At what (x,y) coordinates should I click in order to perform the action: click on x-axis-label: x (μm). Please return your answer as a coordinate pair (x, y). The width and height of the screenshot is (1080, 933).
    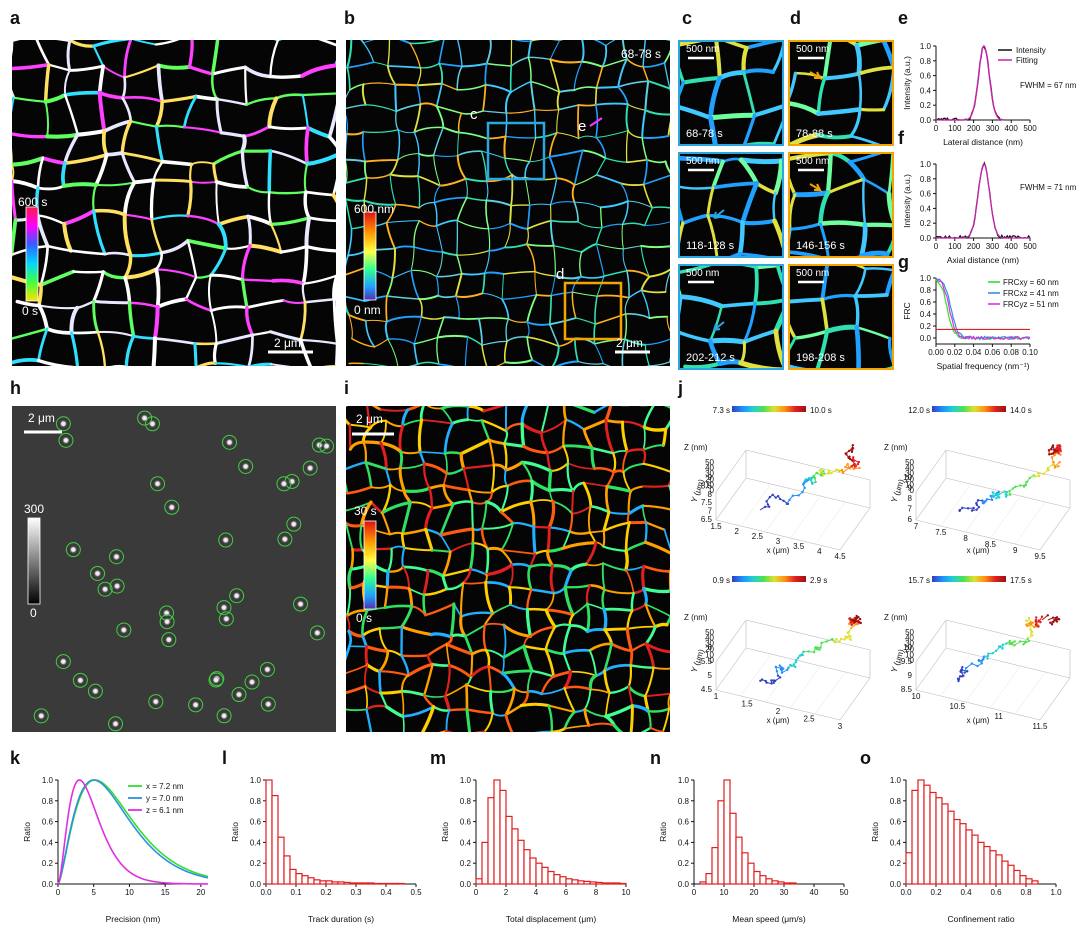
    Looking at the image, I should click on (778, 550).